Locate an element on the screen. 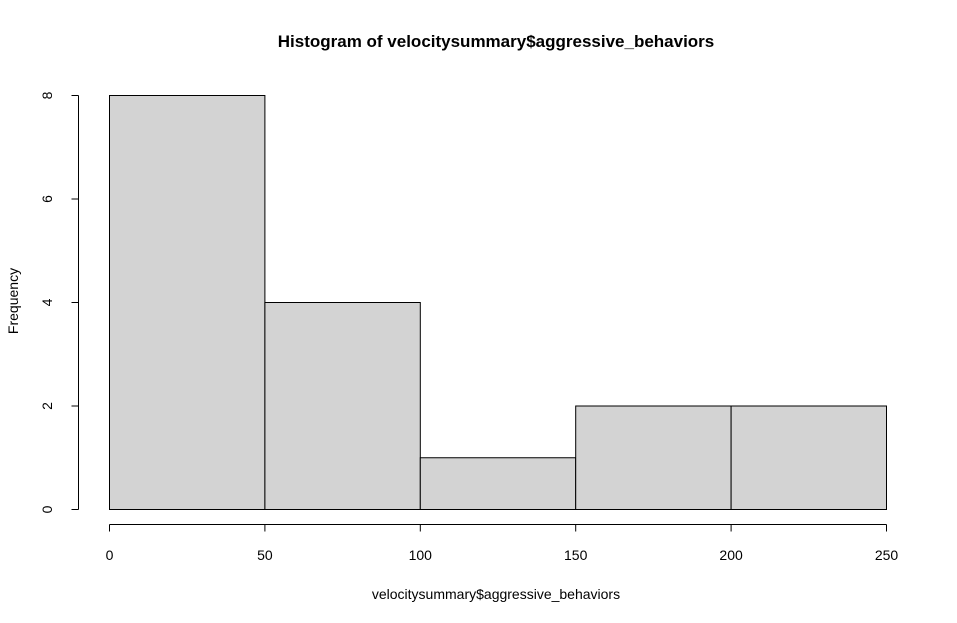 The image size is (957, 623). y-axis-label: Frequency is located at coordinates (13, 301).